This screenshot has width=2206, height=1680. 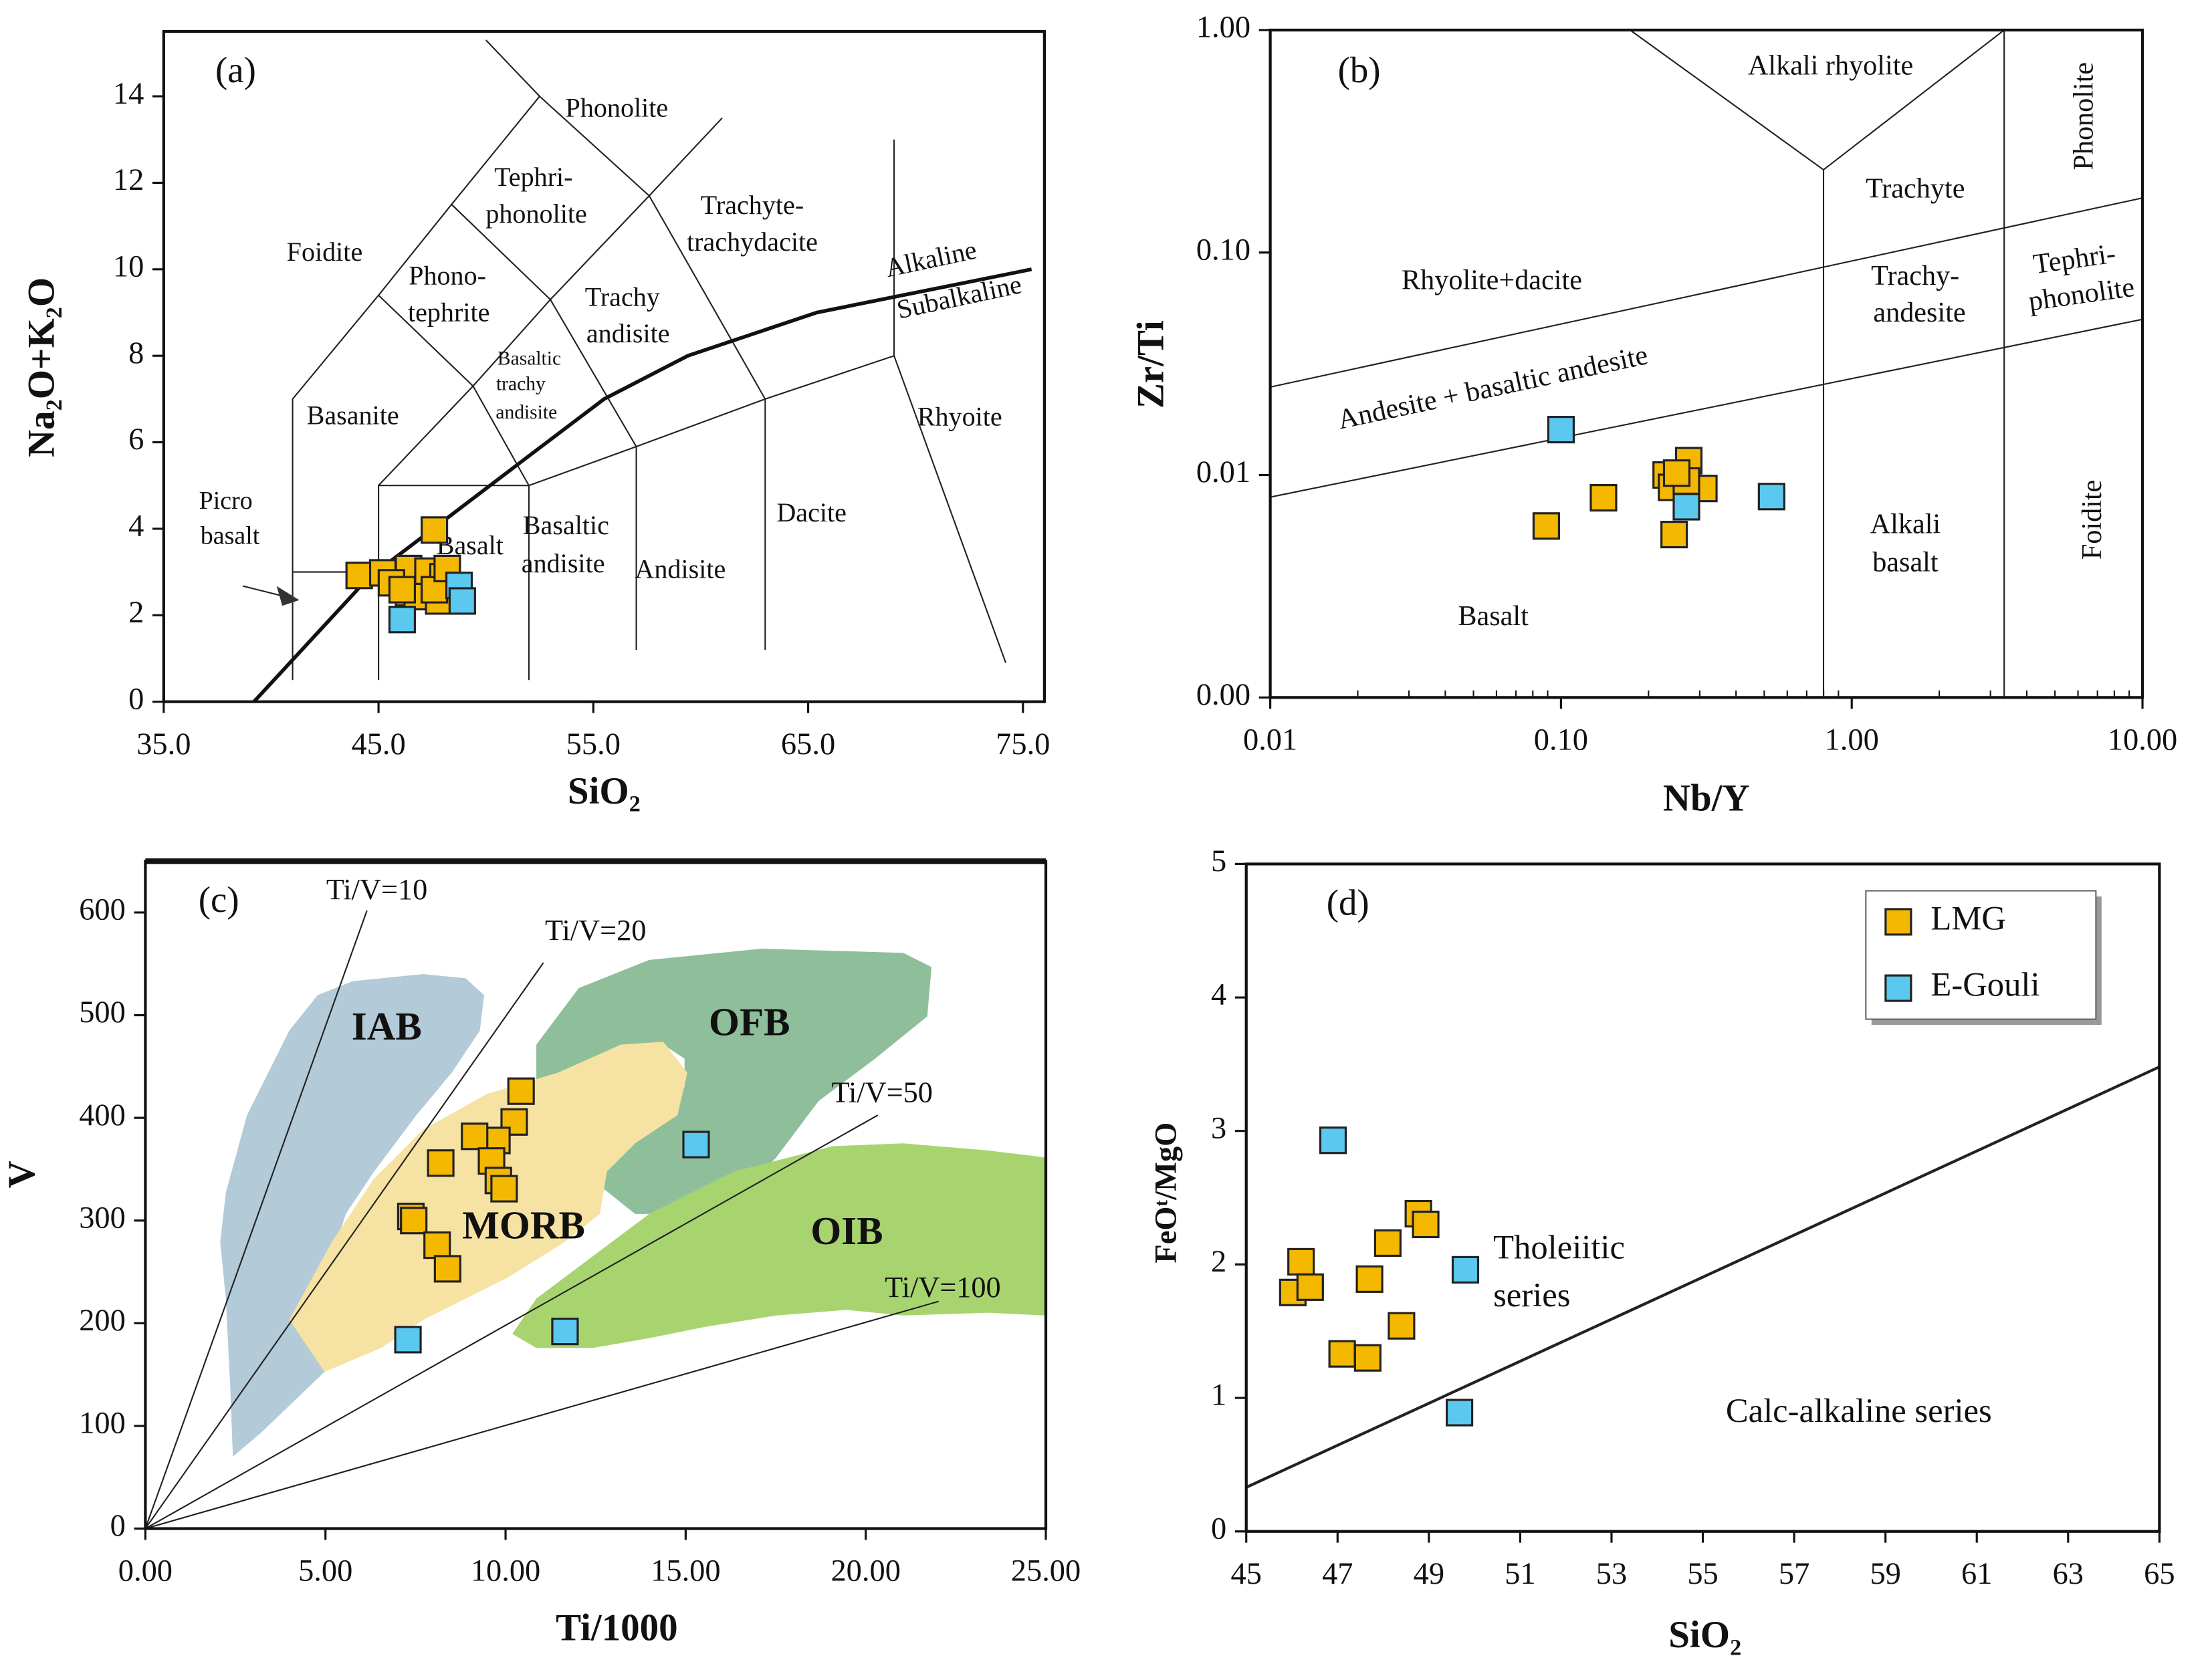 I want to click on x-tick-label: 57, so click(x=1794, y=1574).